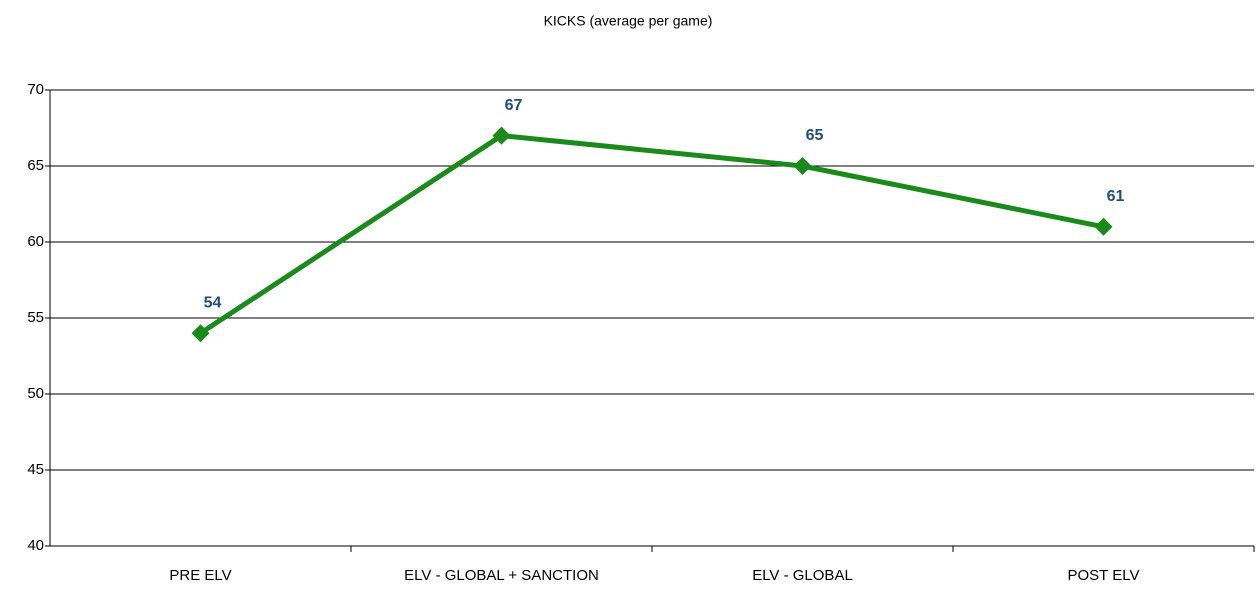 Image resolution: width=1257 pixels, height=597 pixels. What do you see at coordinates (1104, 575) in the screenshot?
I see `x-tick-label: POST ELV` at bounding box center [1104, 575].